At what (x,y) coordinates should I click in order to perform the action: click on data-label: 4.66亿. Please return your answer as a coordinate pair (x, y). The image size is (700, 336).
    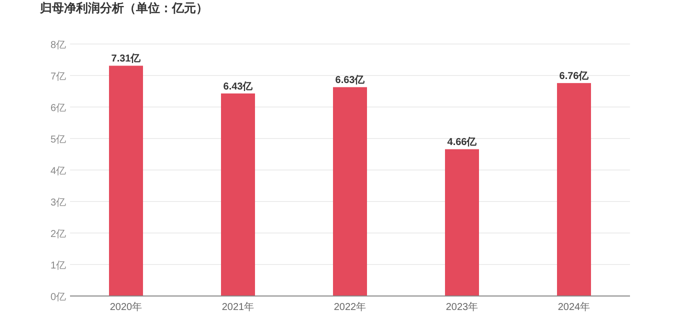
    Looking at the image, I should click on (462, 142).